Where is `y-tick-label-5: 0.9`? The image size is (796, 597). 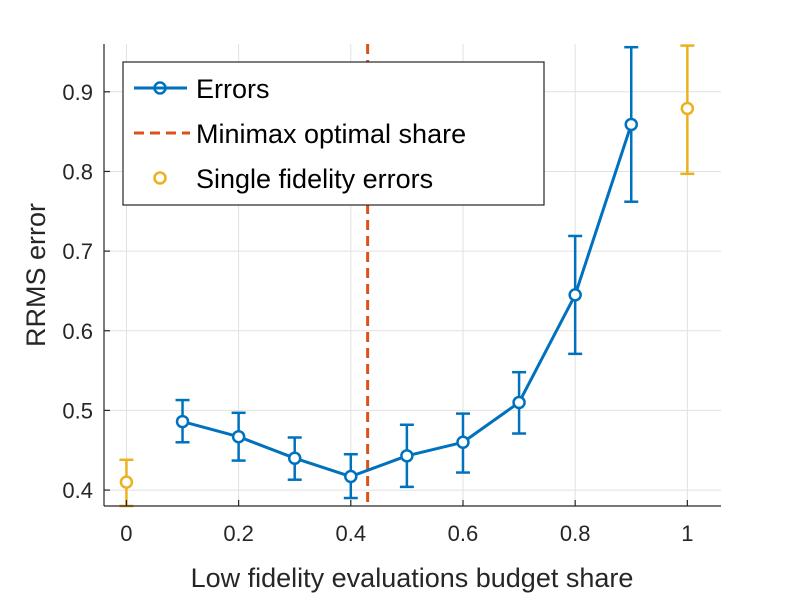
y-tick-label-5: 0.9 is located at coordinates (77, 92).